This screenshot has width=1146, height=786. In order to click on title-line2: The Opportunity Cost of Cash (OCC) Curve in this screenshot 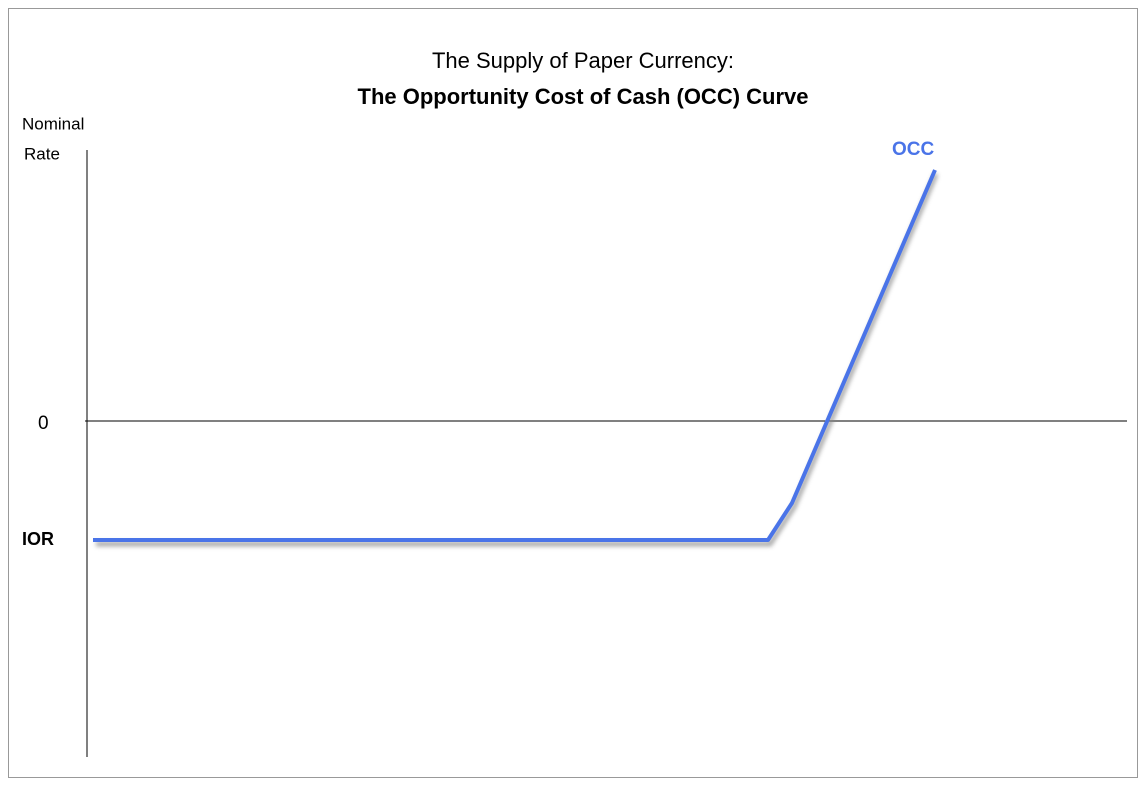, I will do `click(583, 96)`.